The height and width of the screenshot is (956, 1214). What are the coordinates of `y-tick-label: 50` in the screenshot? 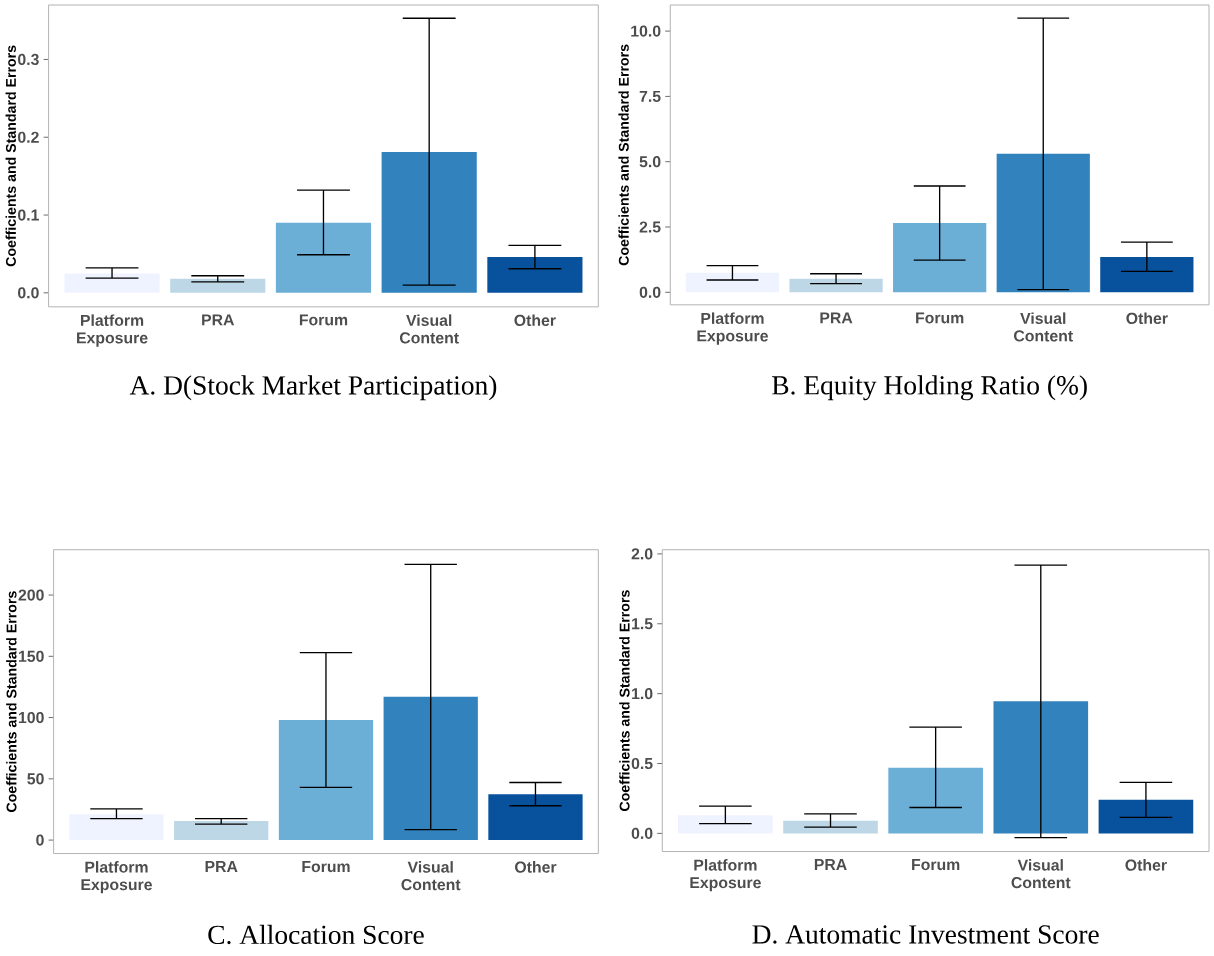 It's located at (35, 779).